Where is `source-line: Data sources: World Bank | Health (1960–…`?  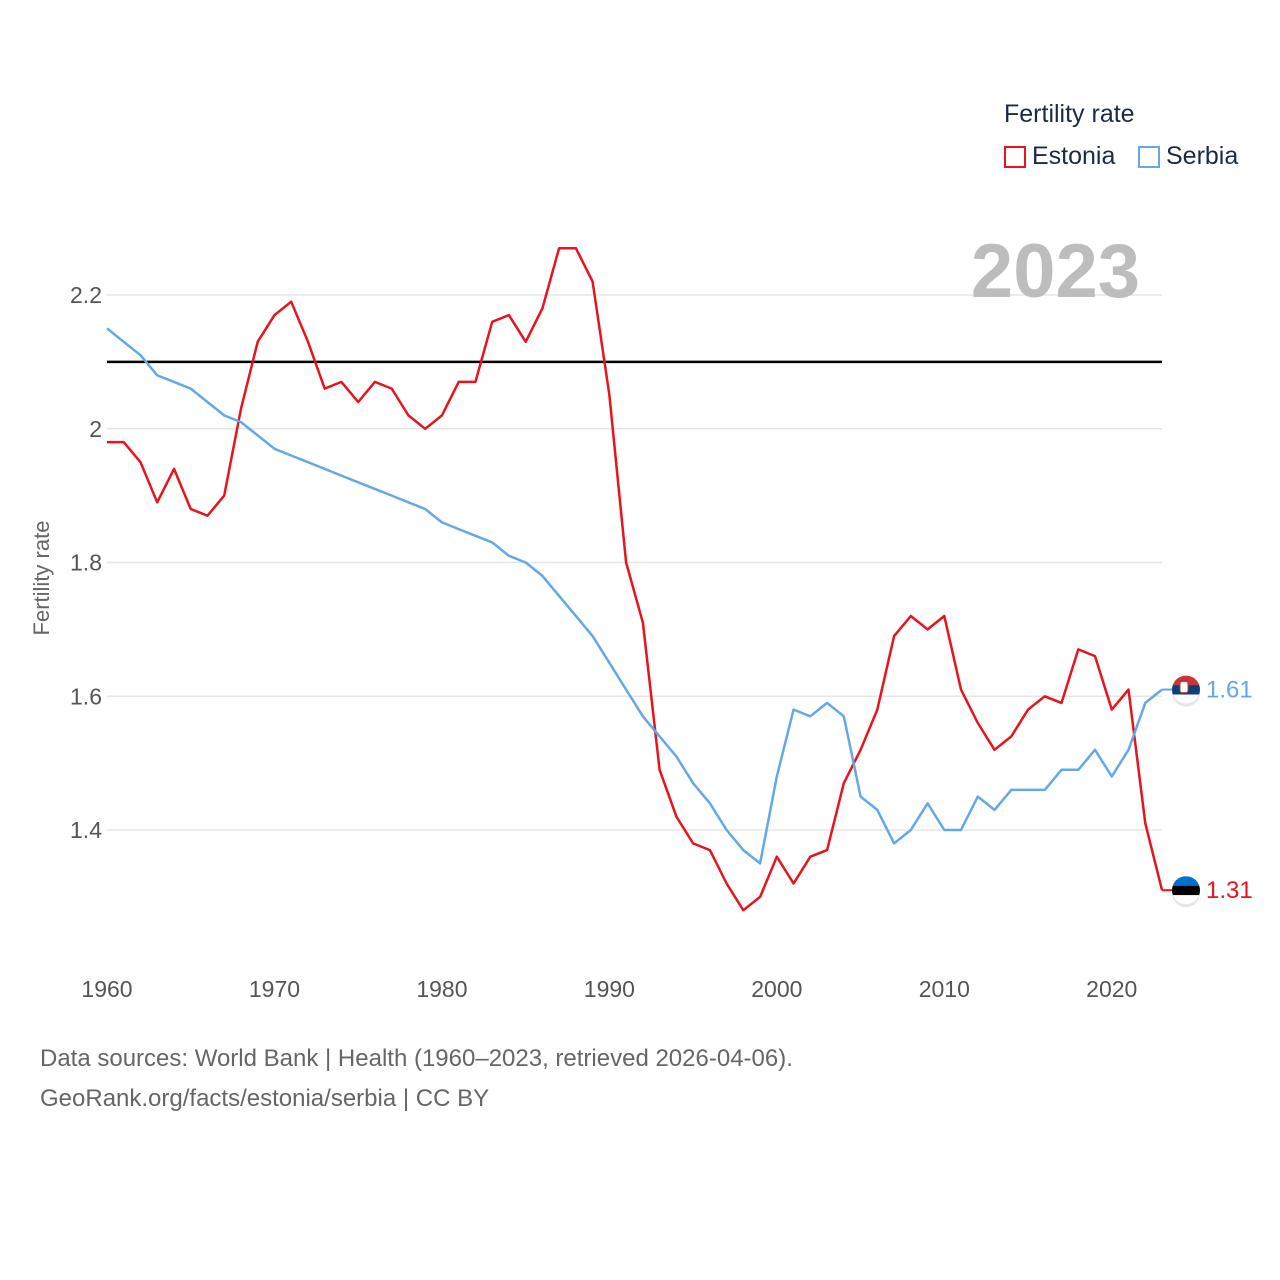
source-line: Data sources: World Bank | Health (1960–… is located at coordinates (416, 1058).